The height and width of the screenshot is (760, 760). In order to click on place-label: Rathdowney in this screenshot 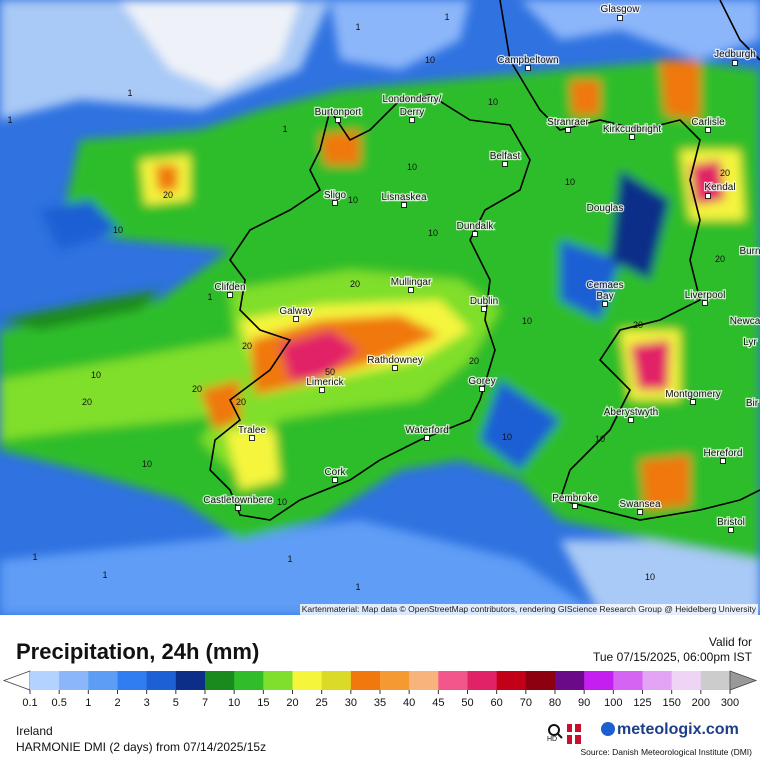, I will do `click(395, 360)`.